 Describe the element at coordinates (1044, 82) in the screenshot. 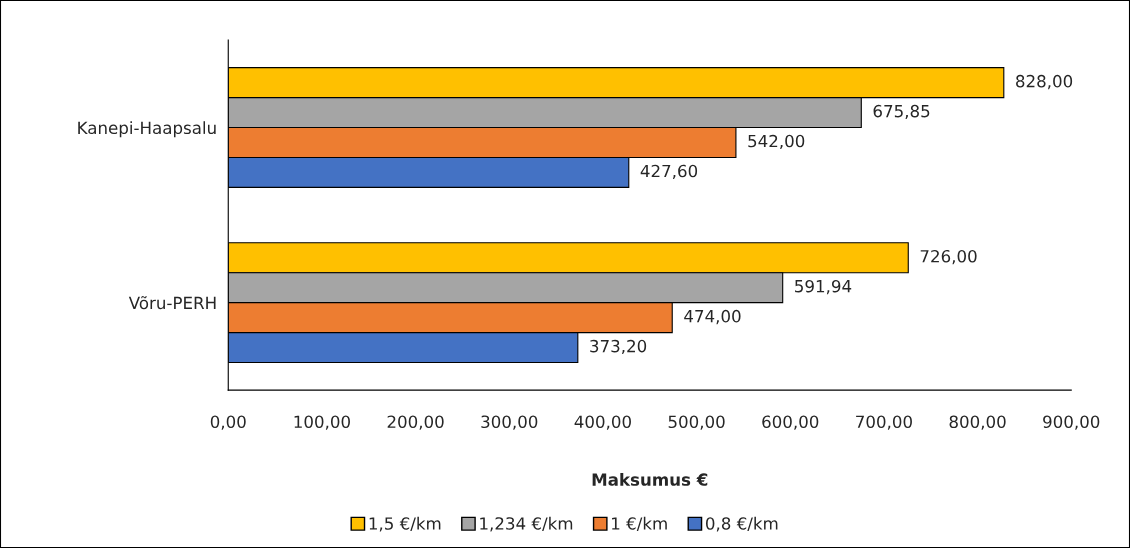

I see `data-label: 828,00` at that location.